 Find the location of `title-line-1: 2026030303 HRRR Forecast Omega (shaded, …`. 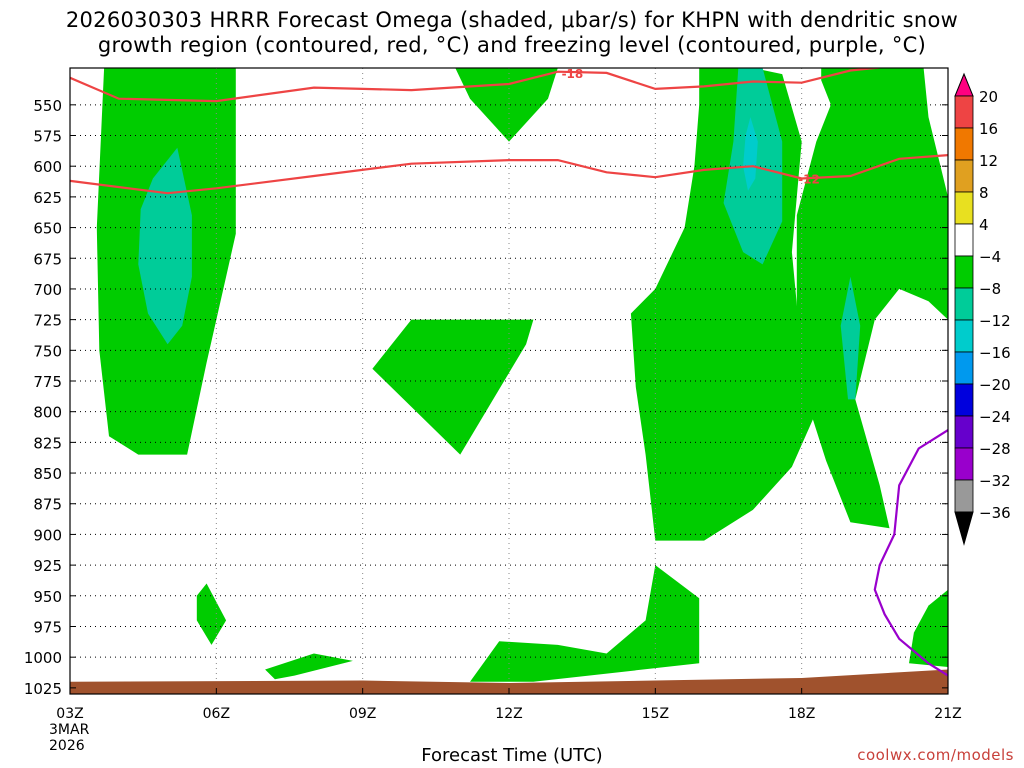

title-line-1: 2026030303 HRRR Forecast Omega (shaded, … is located at coordinates (512, 20).